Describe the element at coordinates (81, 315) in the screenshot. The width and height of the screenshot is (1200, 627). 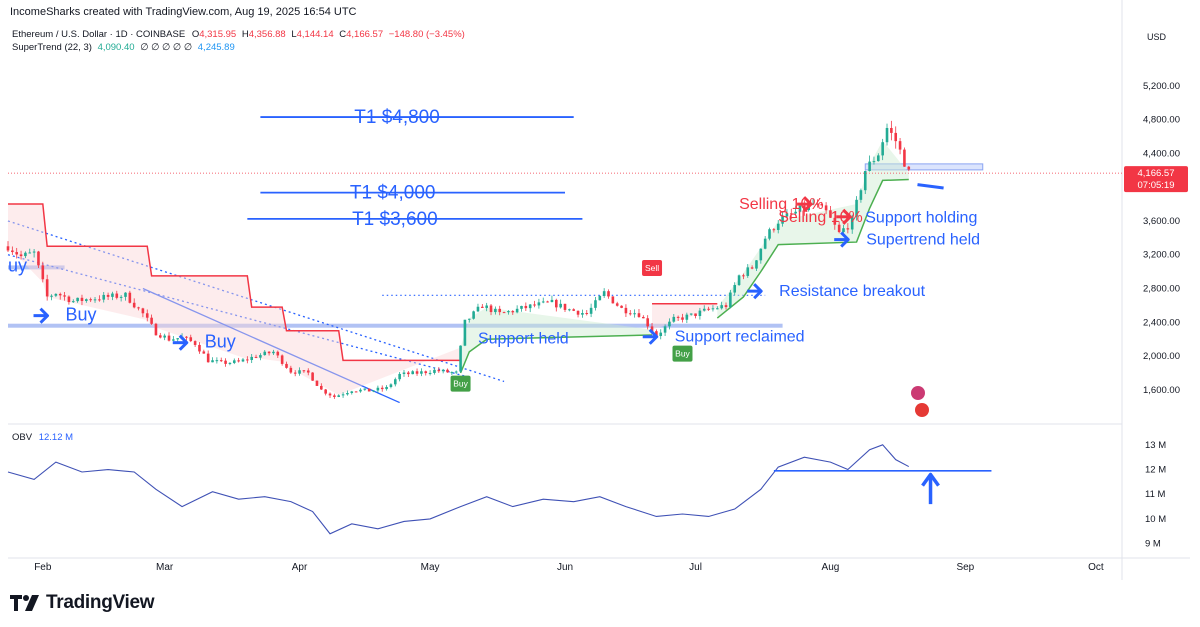
I see `annotation-label: Buy` at that location.